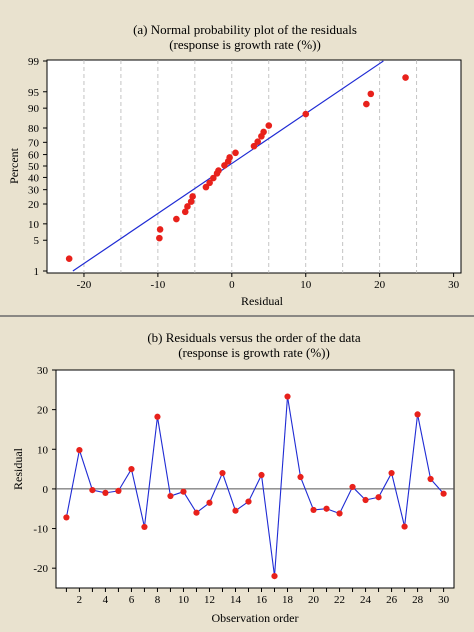 The height and width of the screenshot is (632, 474). I want to click on panel-b-x-tick-label: 4, so click(106, 600).